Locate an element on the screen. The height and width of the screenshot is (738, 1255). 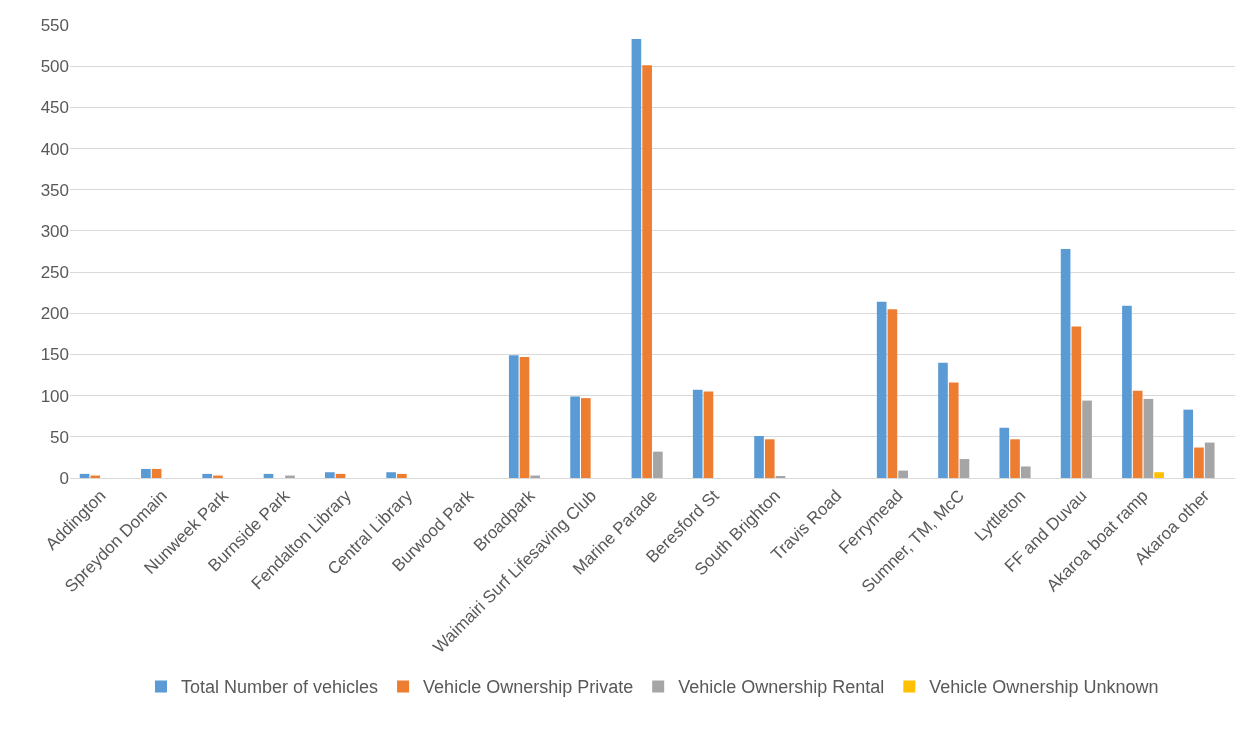
y-tick-label: 100 is located at coordinates (54, 396).